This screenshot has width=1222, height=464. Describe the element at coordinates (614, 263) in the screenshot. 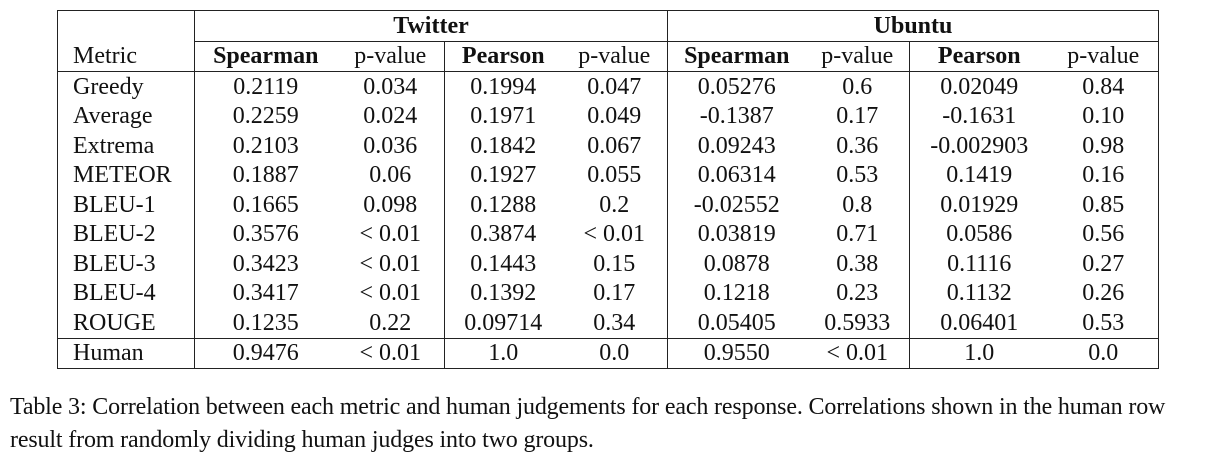

I see `value-cell: 0.15` at that location.